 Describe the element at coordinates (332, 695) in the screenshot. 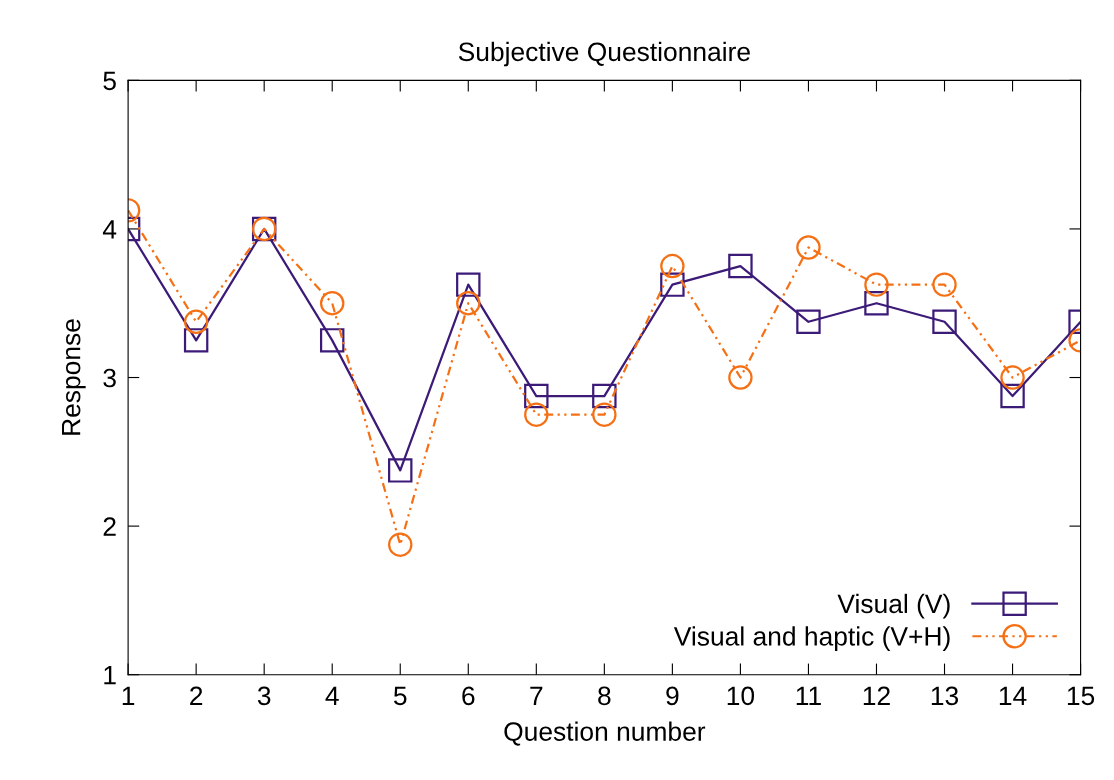

I see `x-tick-label: 4` at that location.